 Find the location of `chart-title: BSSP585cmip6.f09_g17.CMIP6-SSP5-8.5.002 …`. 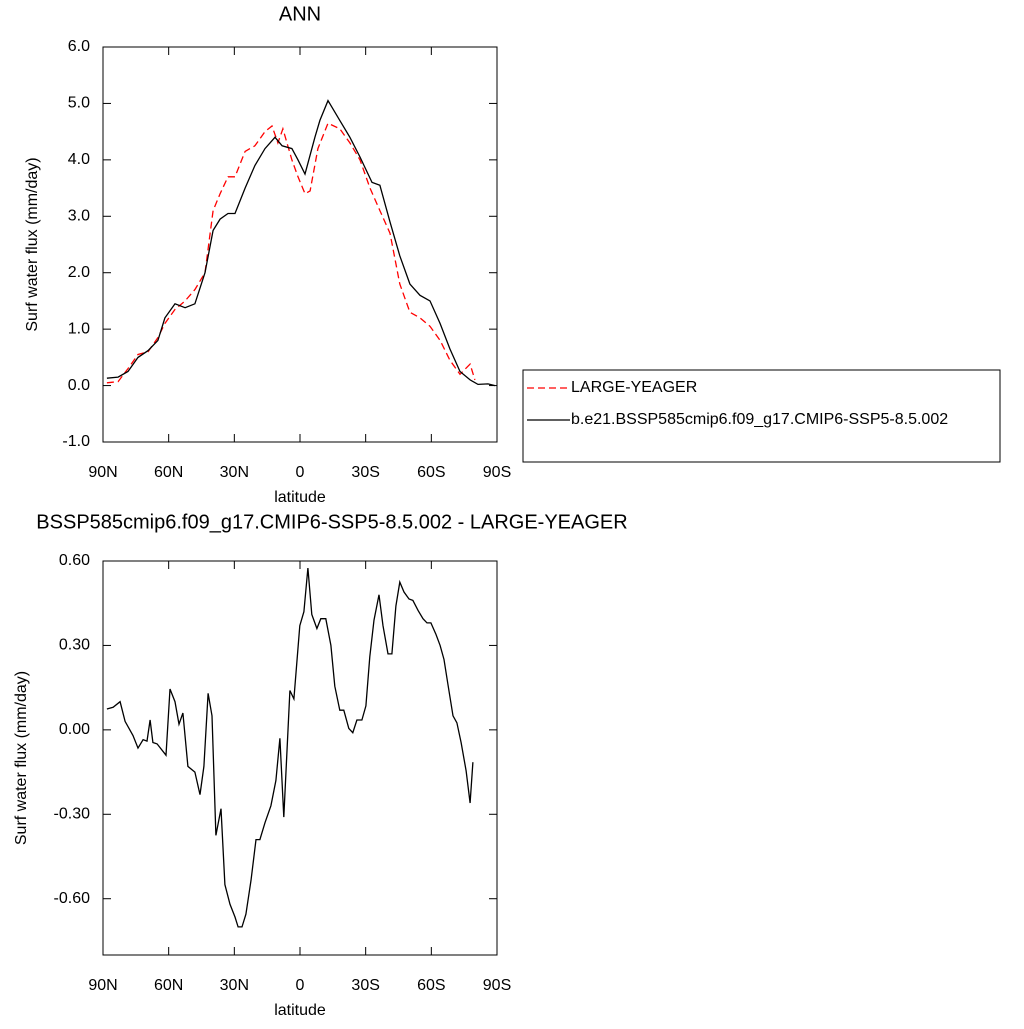

chart-title: BSSP585cmip6.f09_g17.CMIP6-SSP5-8.5.002 … is located at coordinates (331, 522).